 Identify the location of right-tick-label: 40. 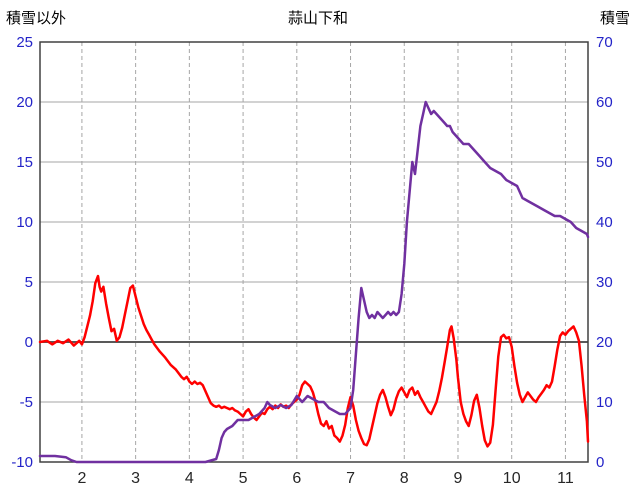
(604, 222).